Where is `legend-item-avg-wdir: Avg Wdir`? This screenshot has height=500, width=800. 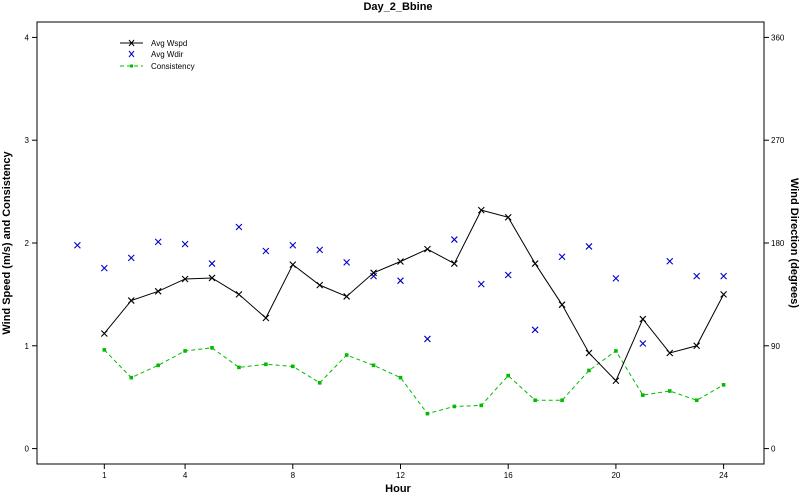 legend-item-avg-wdir: Avg Wdir is located at coordinates (156, 54).